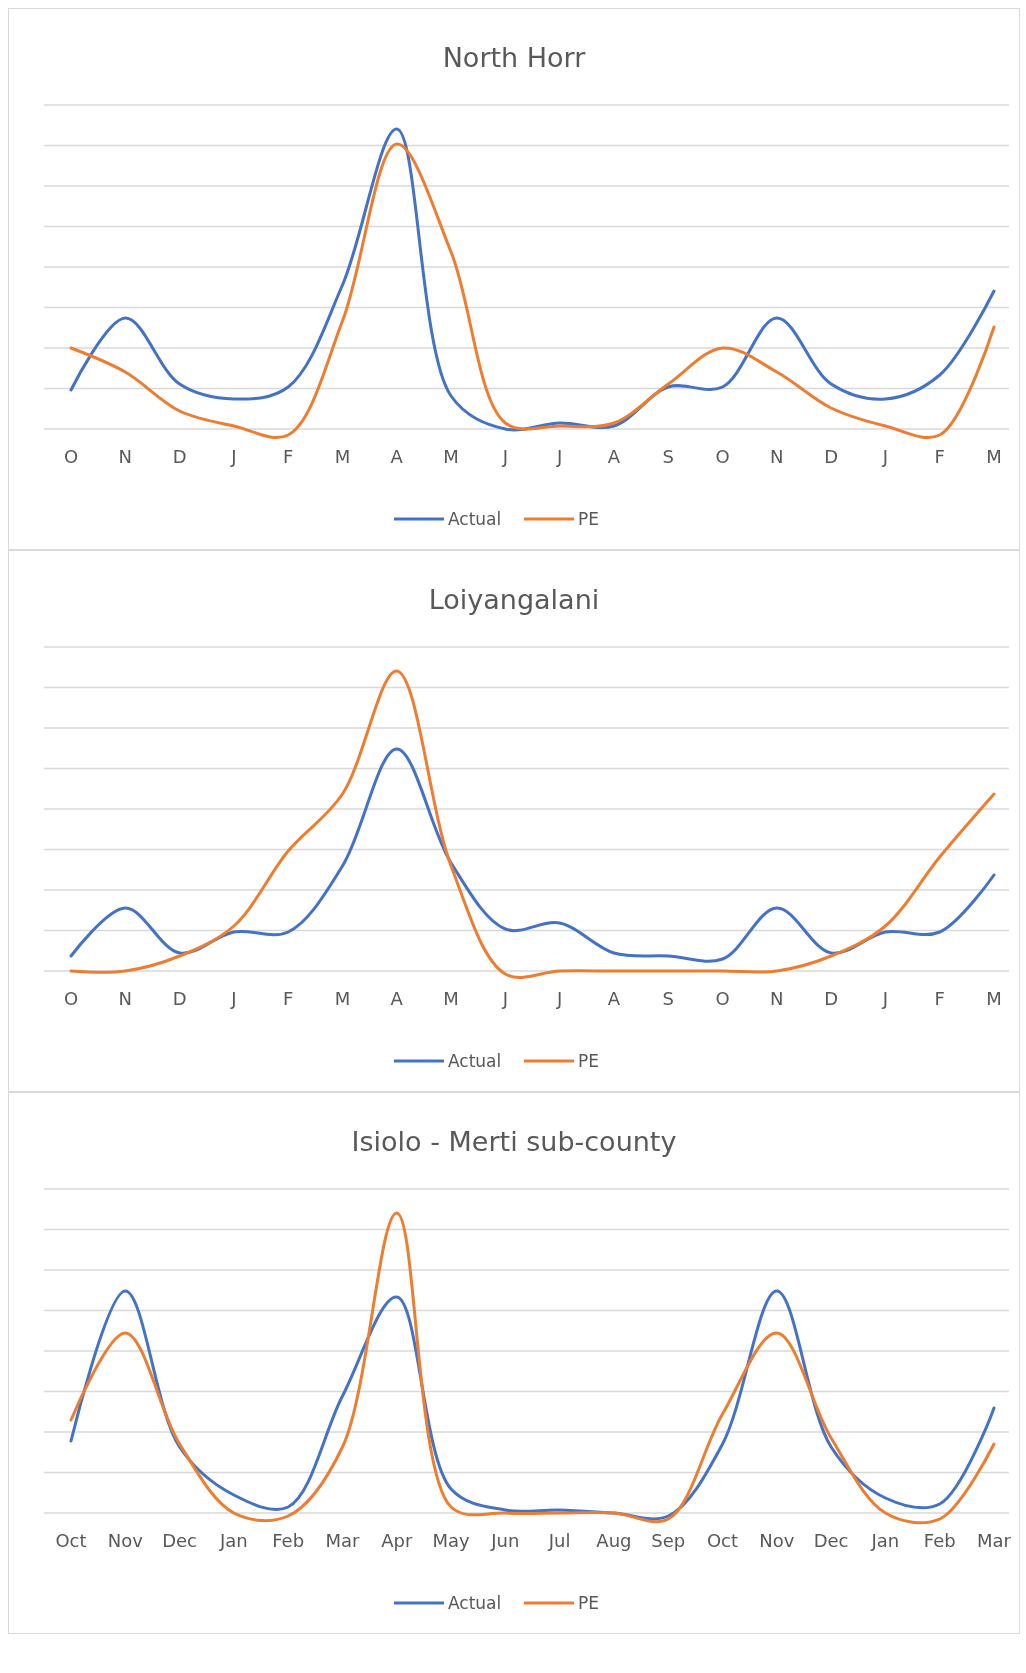 The height and width of the screenshot is (1673, 1026). I want to click on x-tick-label: May, so click(451, 1540).